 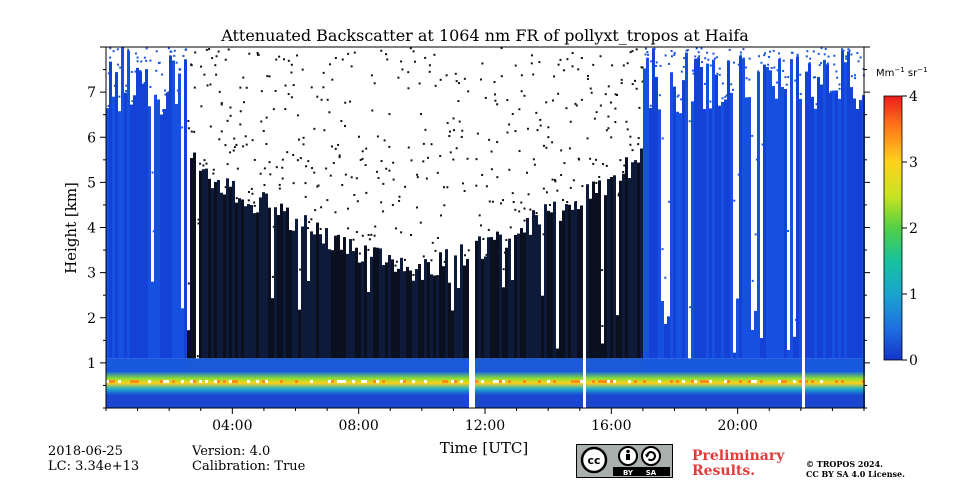 I want to click on footer-date: 2018-06-25, so click(x=85, y=451).